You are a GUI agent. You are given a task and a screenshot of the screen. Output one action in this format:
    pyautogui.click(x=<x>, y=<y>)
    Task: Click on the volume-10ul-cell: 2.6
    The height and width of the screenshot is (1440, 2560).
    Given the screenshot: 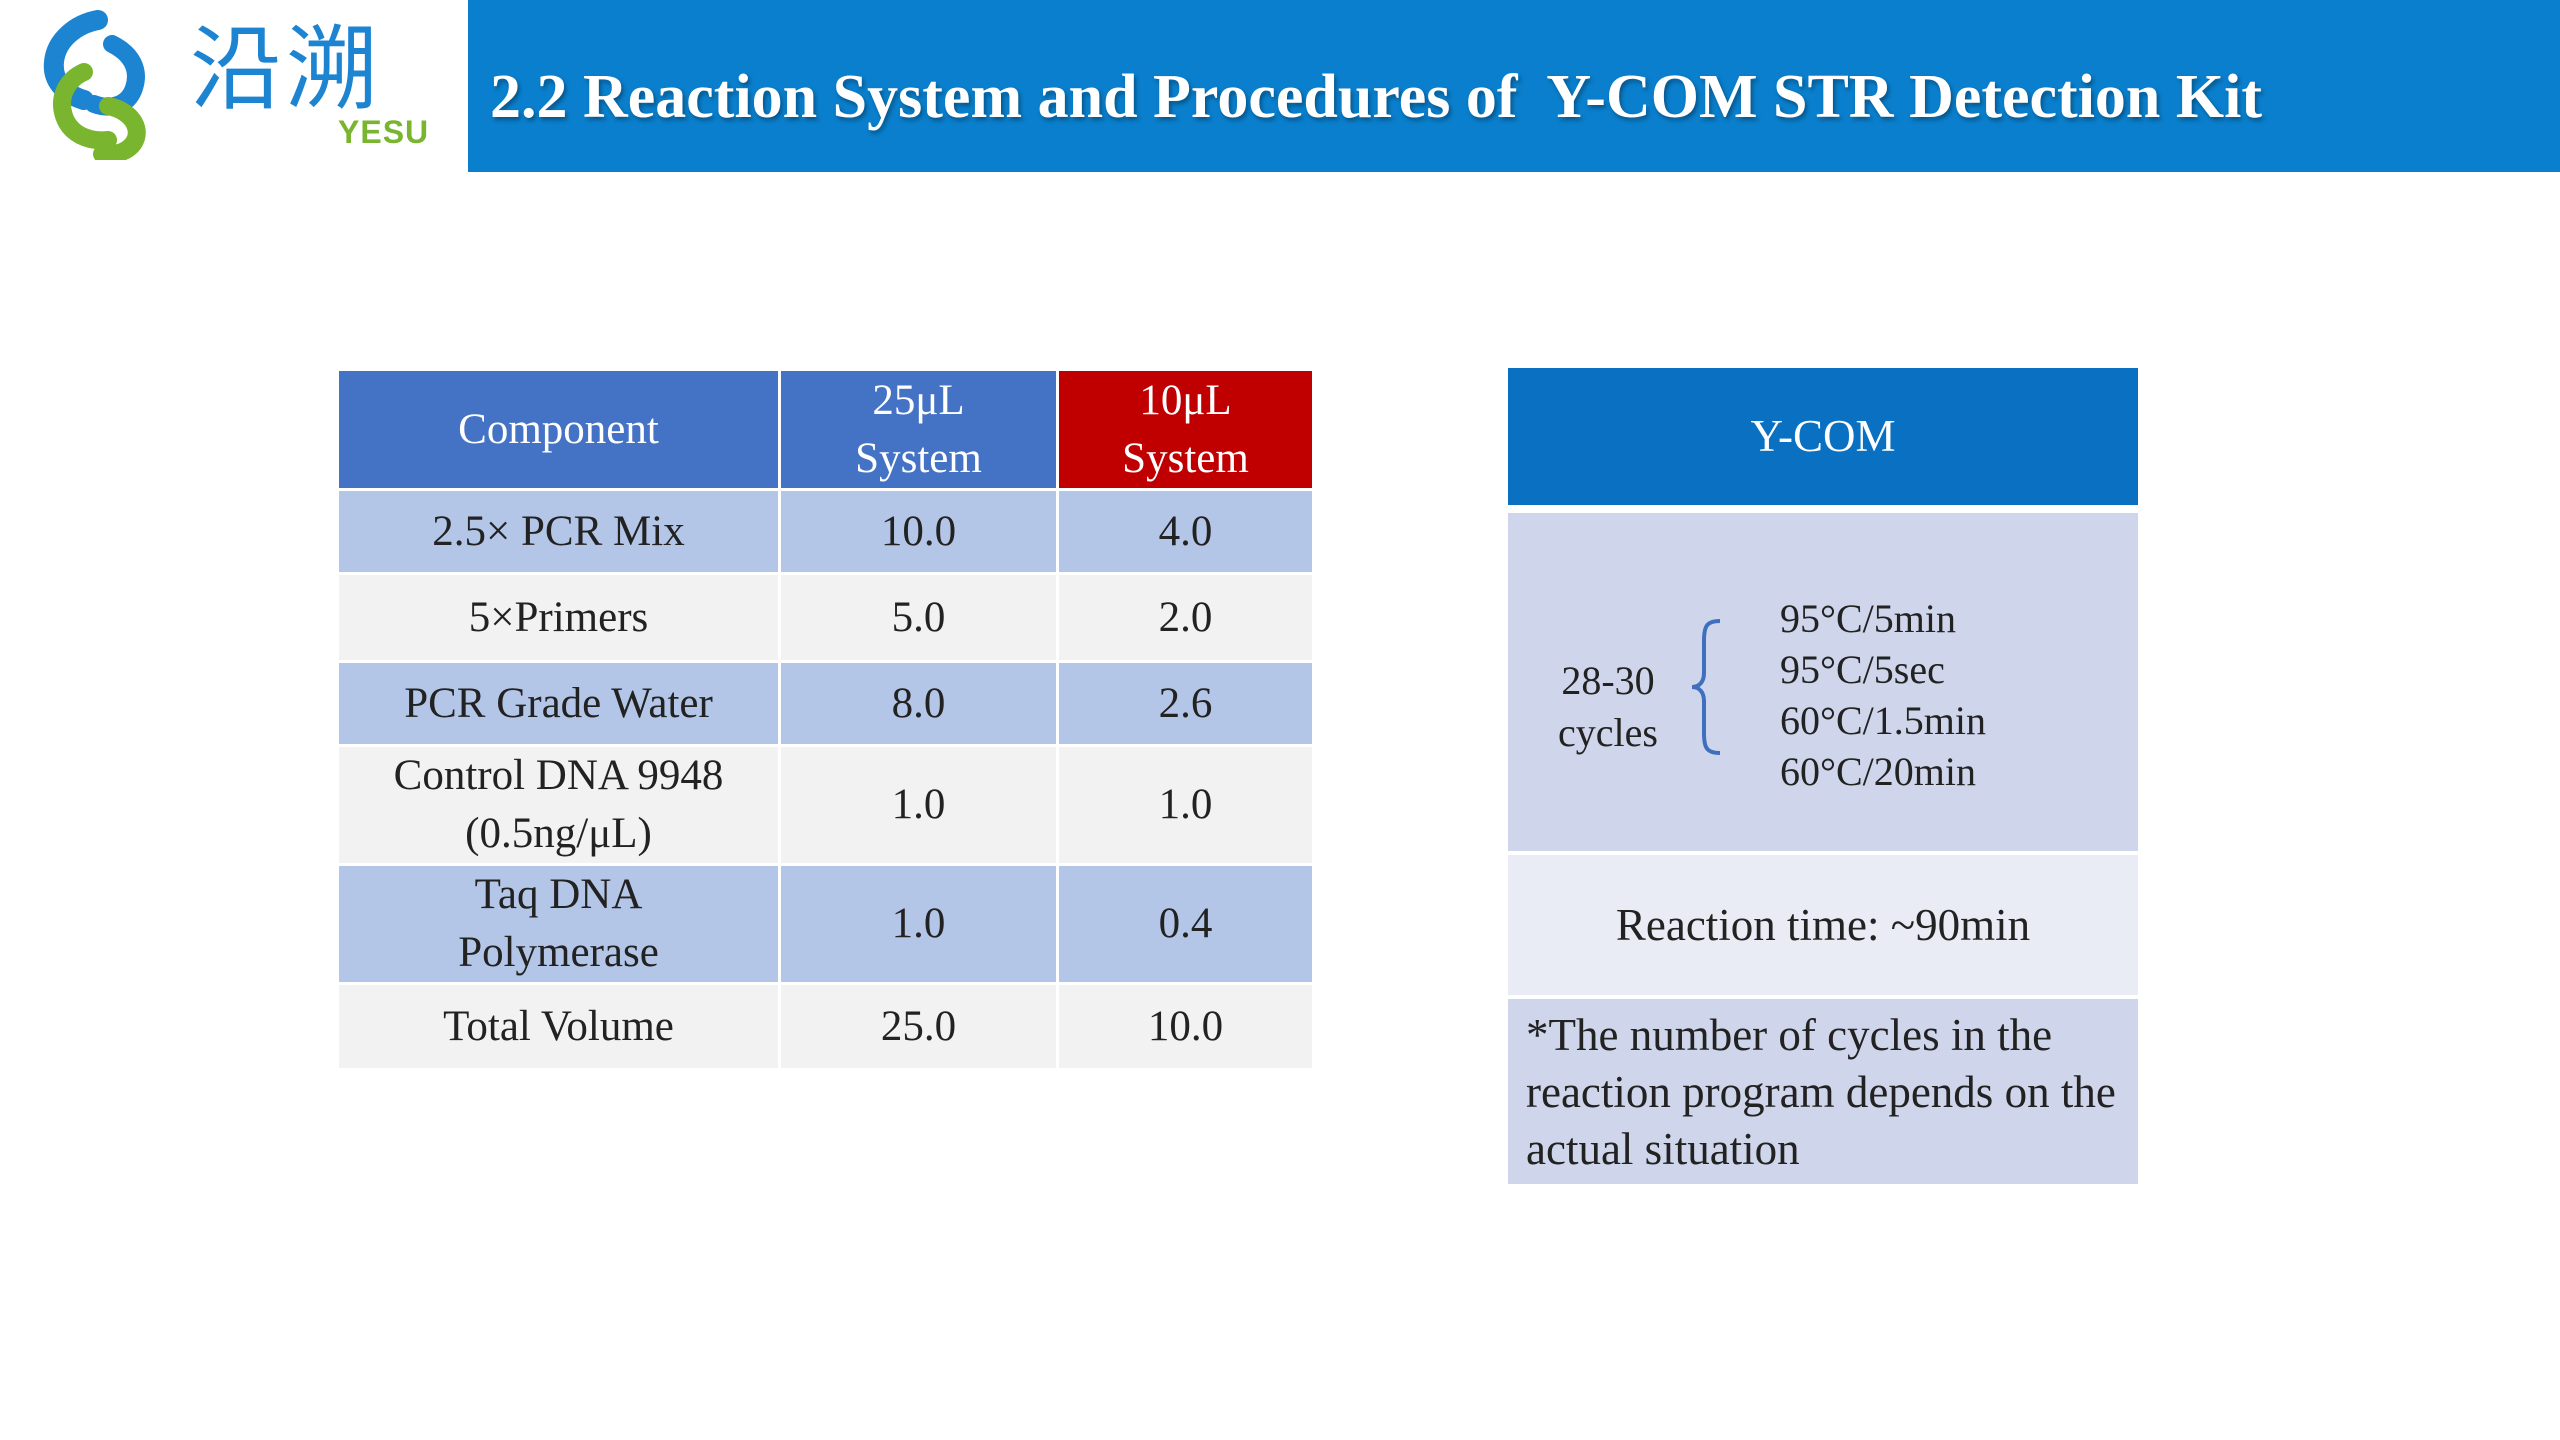 What is the action you would take?
    pyautogui.click(x=1185, y=703)
    